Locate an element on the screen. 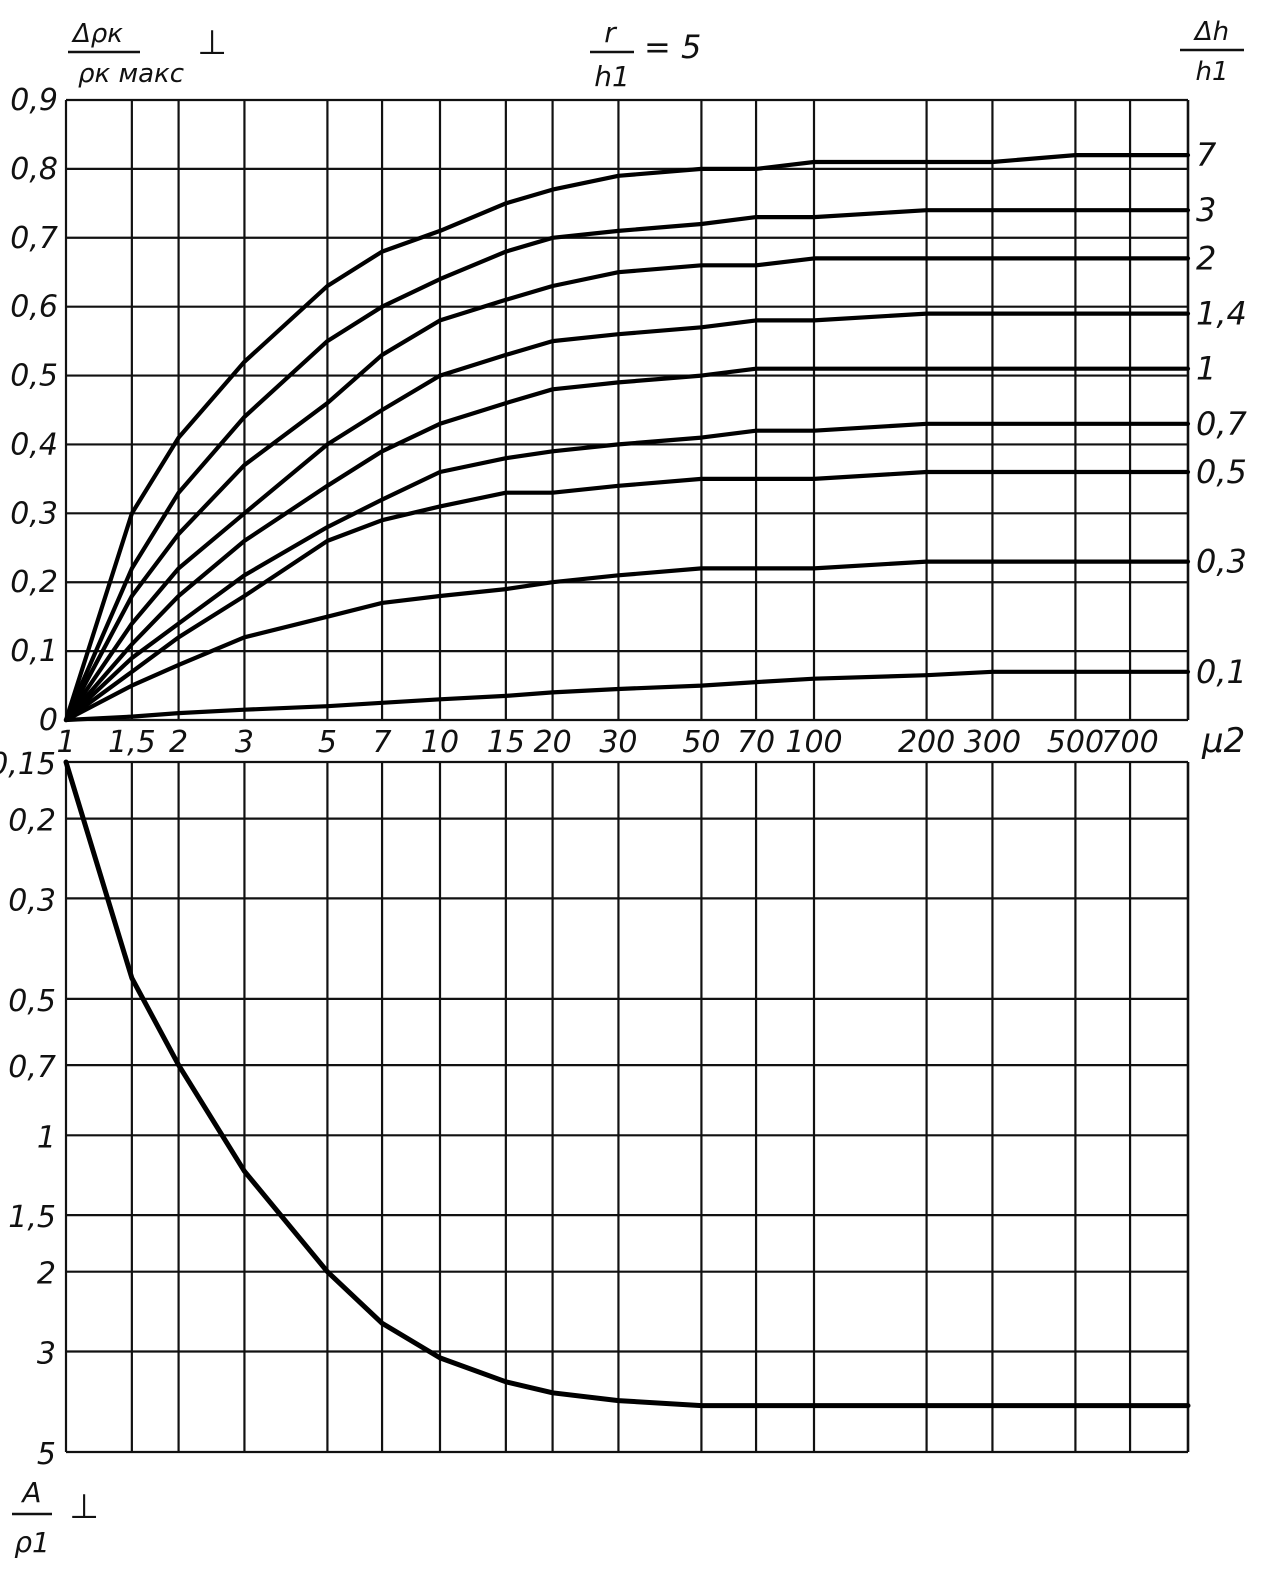 This screenshot has width=1264, height=1593. bottom-y-tick-label: 1 is located at coordinates (46, 1137).